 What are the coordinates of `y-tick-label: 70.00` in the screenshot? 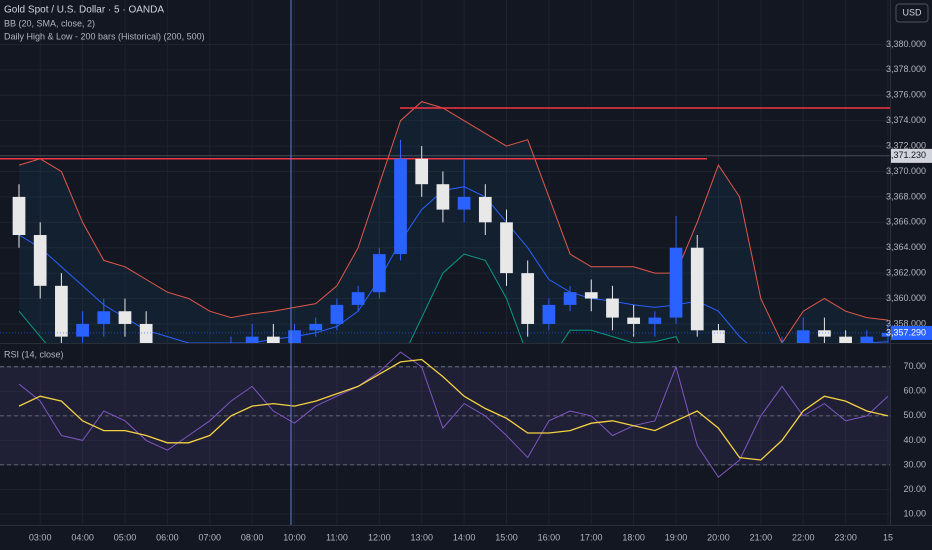 It's located at (914, 366).